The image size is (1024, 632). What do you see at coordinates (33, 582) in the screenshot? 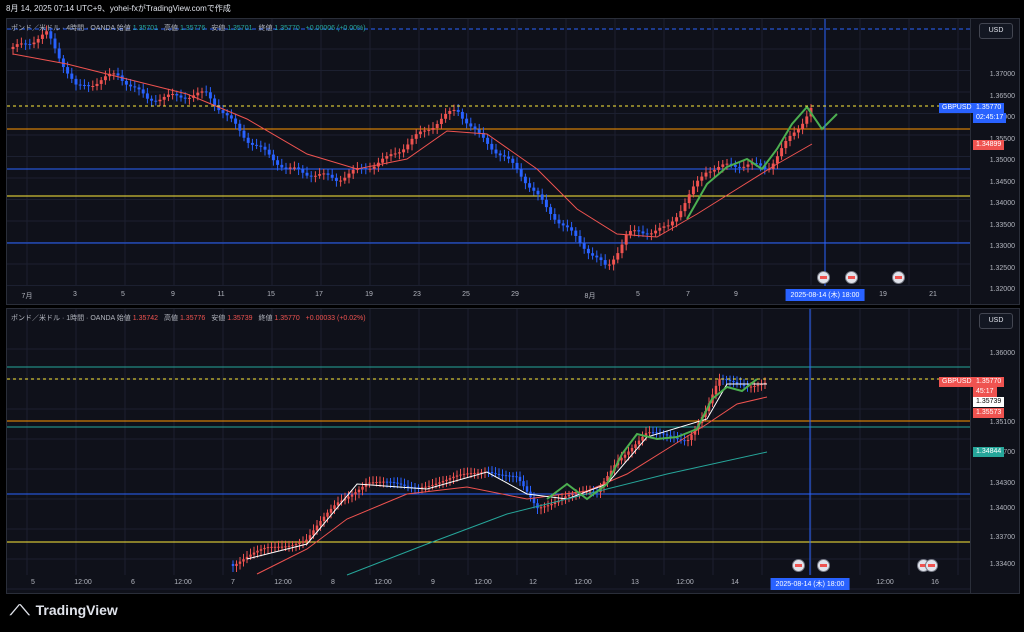
I see `time-tick: 5` at bounding box center [33, 582].